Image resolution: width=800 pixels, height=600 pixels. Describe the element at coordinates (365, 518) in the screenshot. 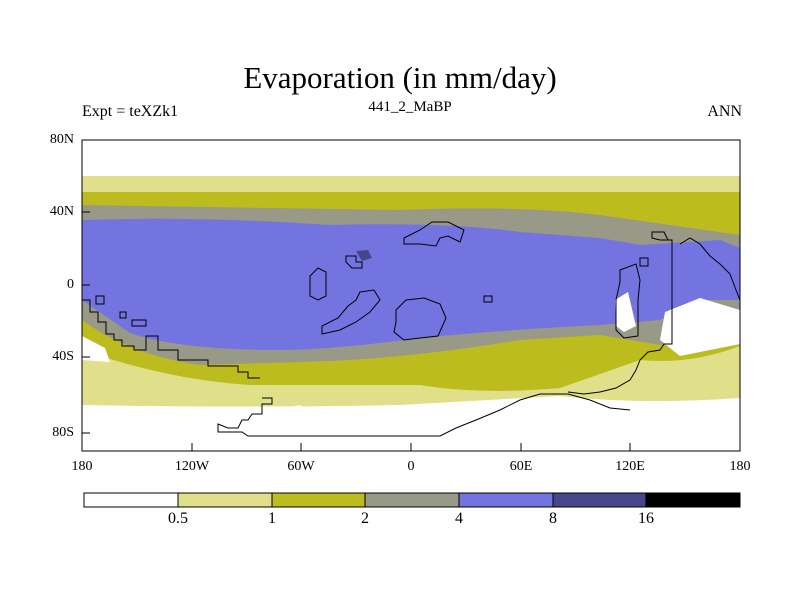

I see `colorbar-label-2: 2` at that location.